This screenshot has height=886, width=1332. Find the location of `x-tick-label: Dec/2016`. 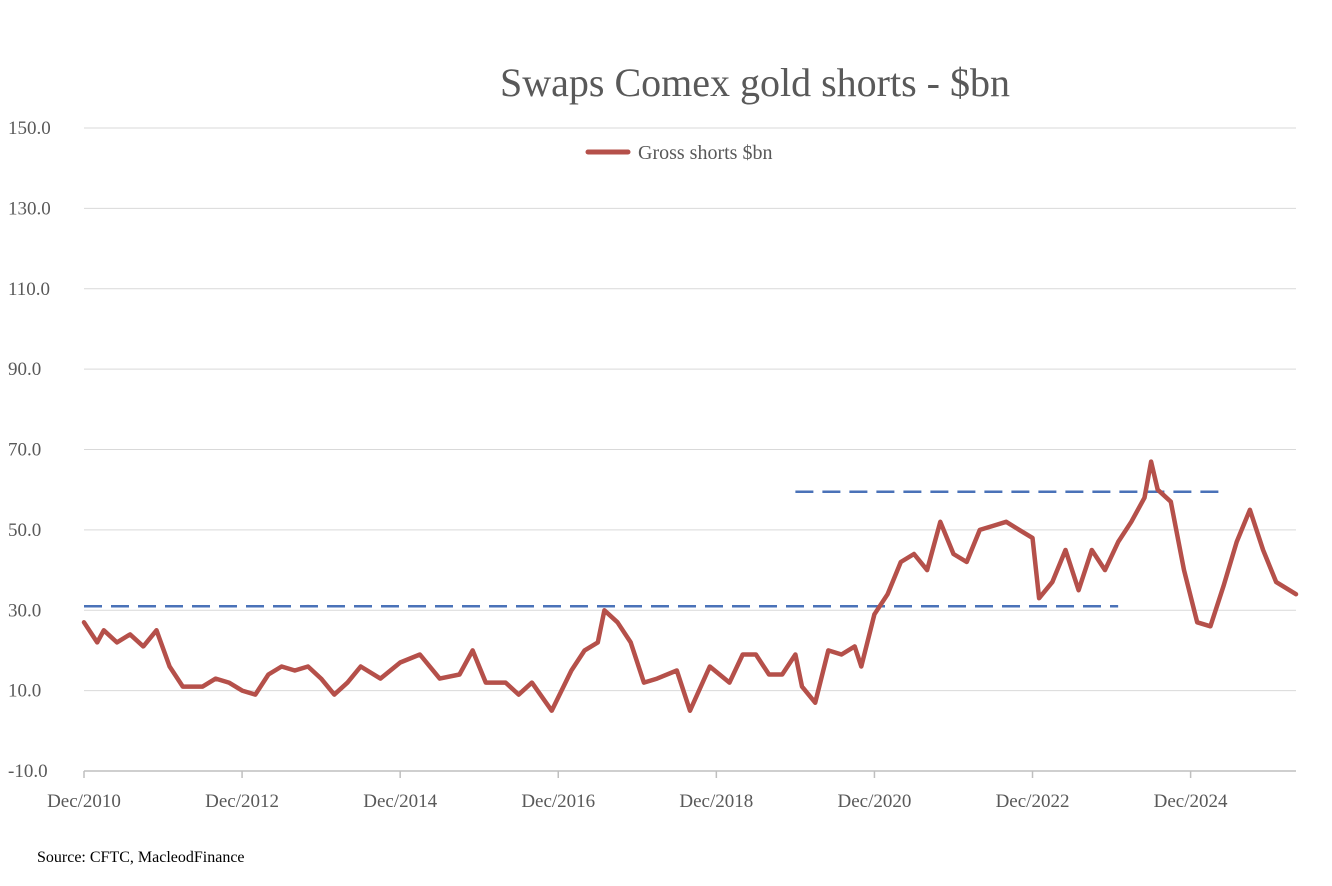

x-tick-label: Dec/2016 is located at coordinates (558, 801).